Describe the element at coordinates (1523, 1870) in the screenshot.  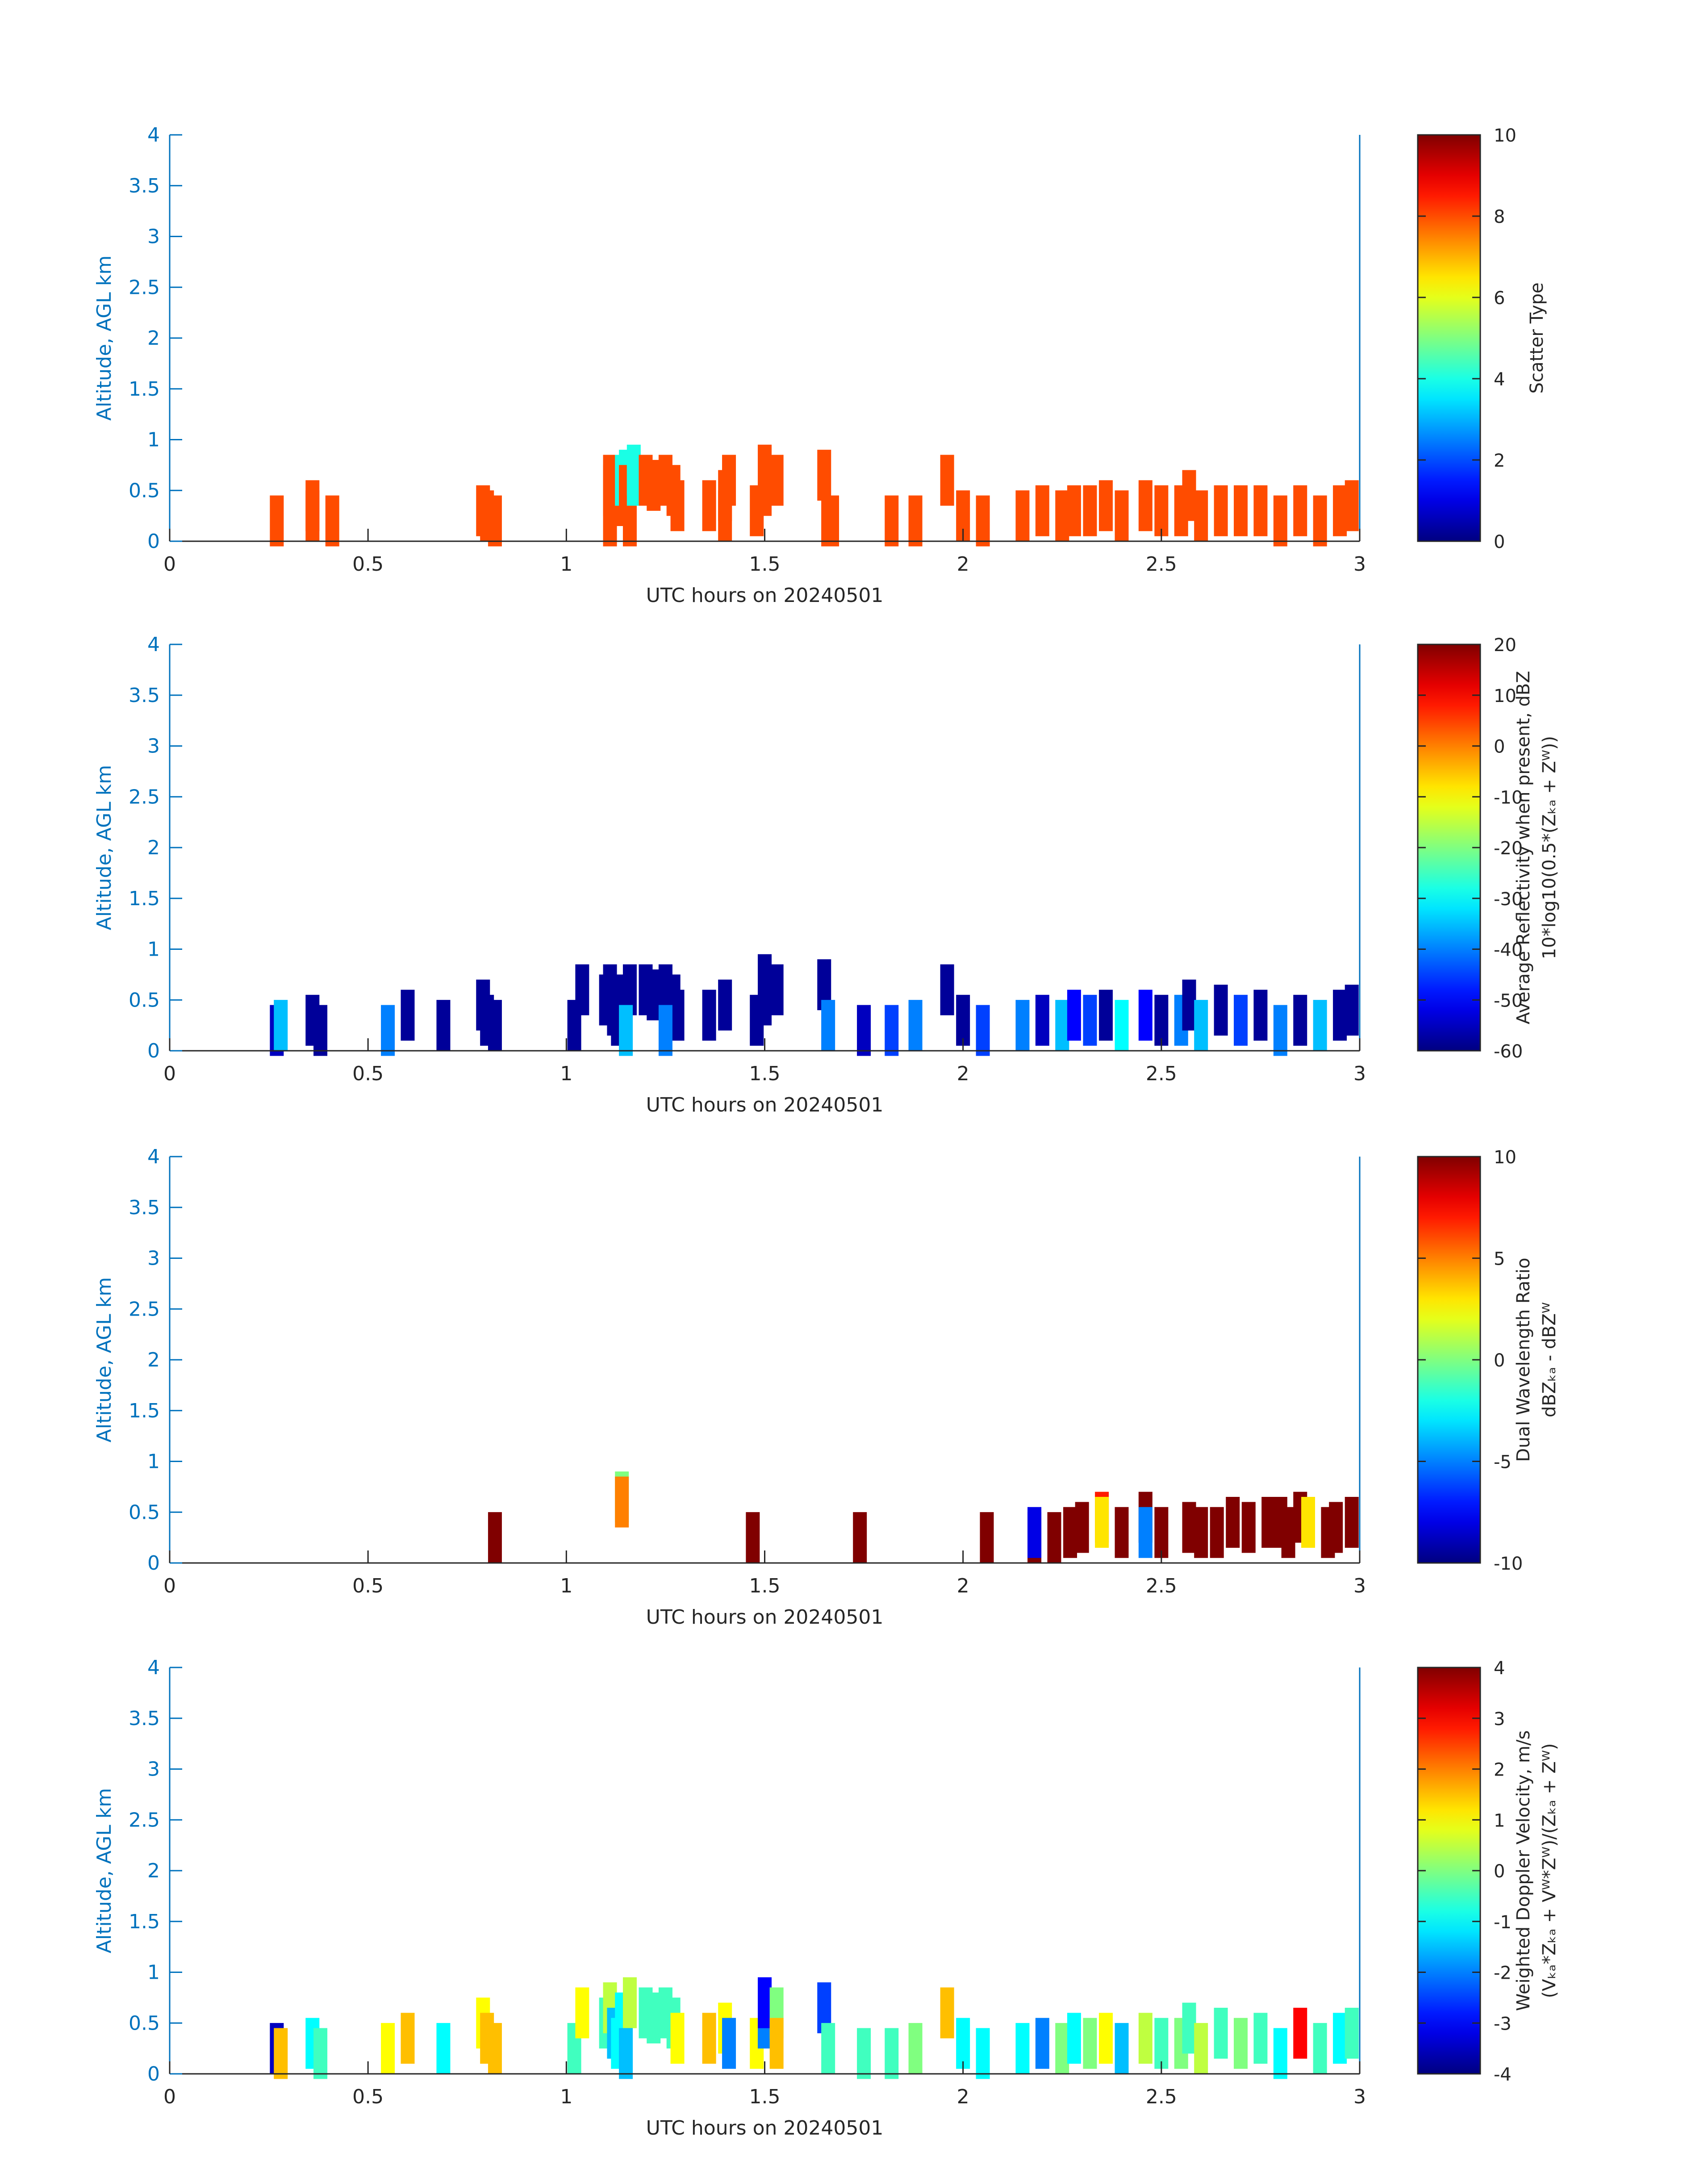
I see `colorbar-label: Weighted Doppler Velocity, m/s` at that location.